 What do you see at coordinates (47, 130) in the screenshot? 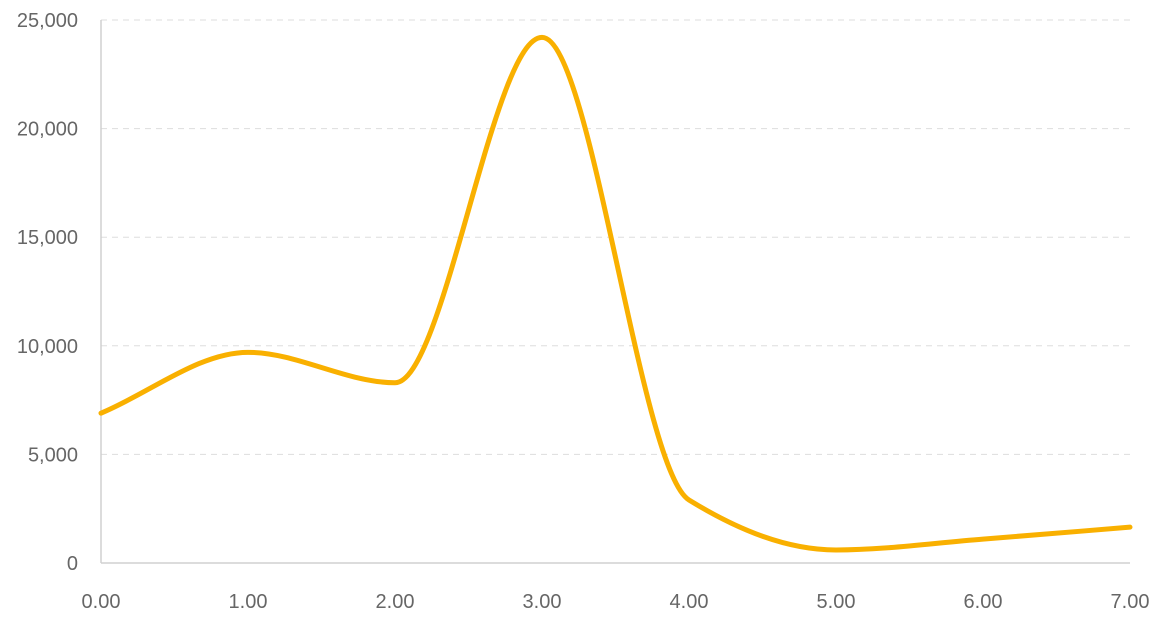
I see `y-tick-label-4: 20,000` at bounding box center [47, 130].